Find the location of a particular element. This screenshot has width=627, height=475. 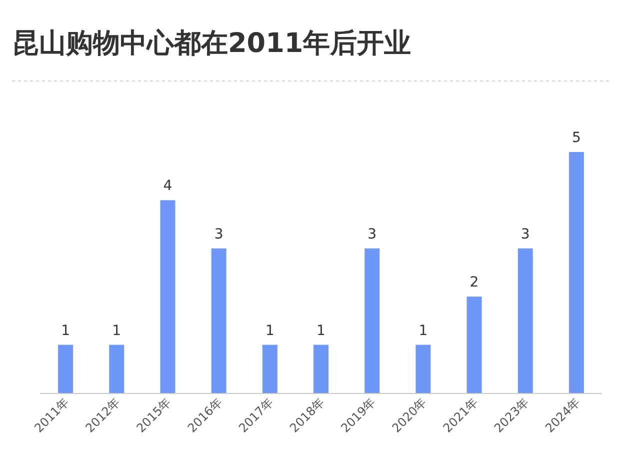

data-label: 2 is located at coordinates (474, 282).